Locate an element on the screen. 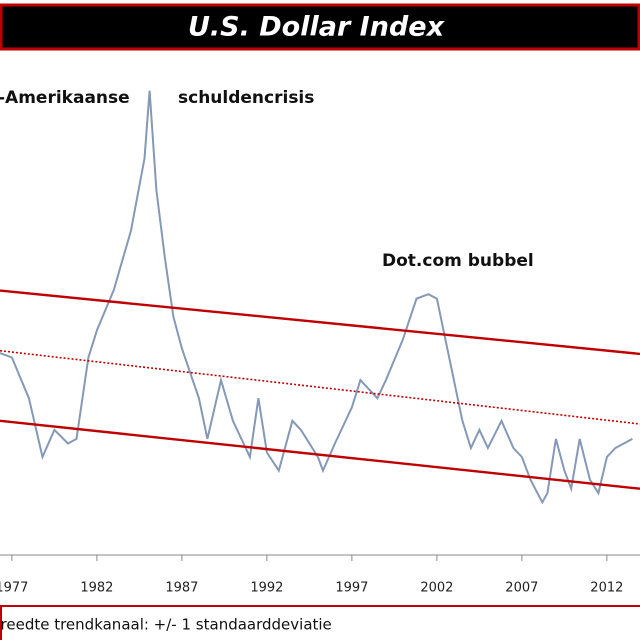 The image size is (640, 640). title-banner is located at coordinates (320, 27).